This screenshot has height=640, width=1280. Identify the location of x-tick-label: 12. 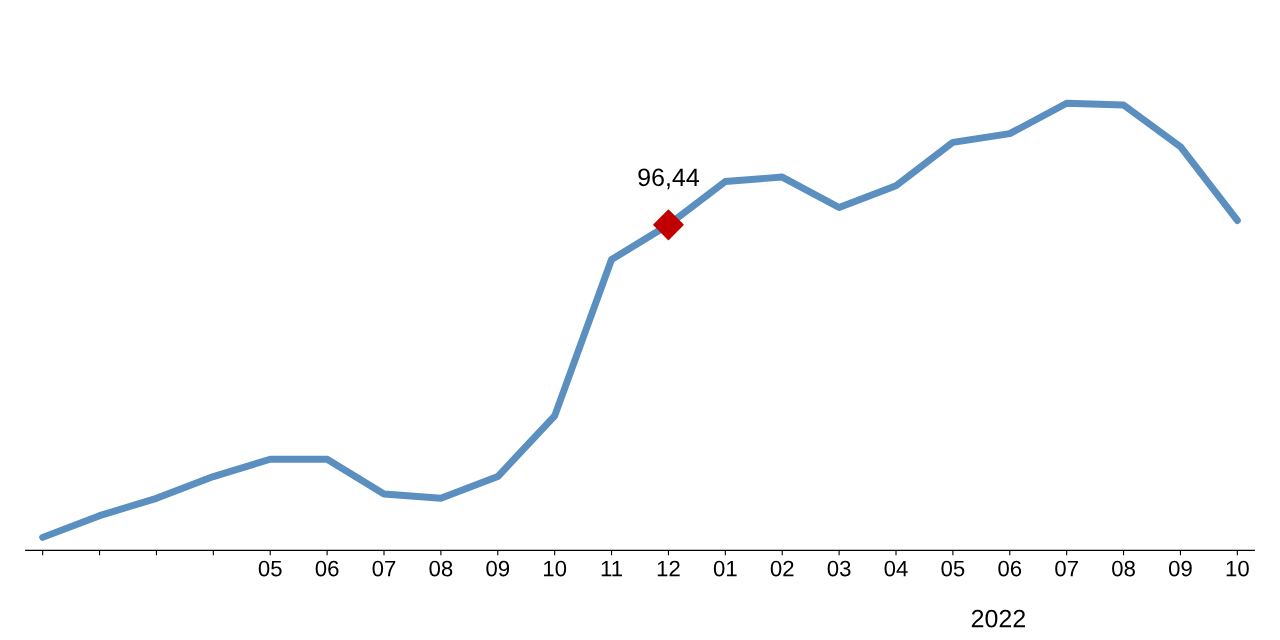
(668, 568).